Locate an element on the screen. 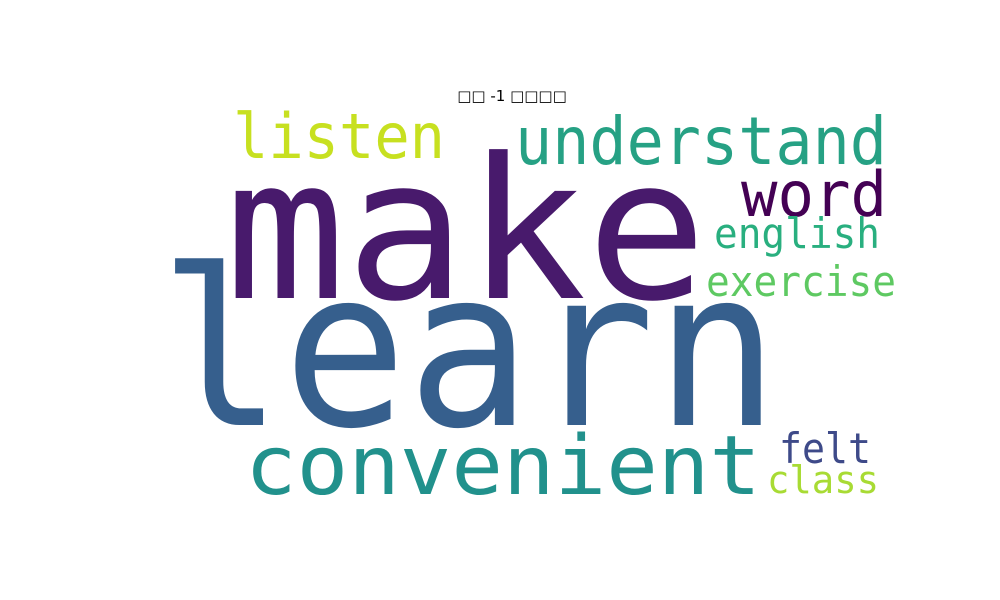 The height and width of the screenshot is (600, 1000). word-exercise: exercise is located at coordinates (801, 281).